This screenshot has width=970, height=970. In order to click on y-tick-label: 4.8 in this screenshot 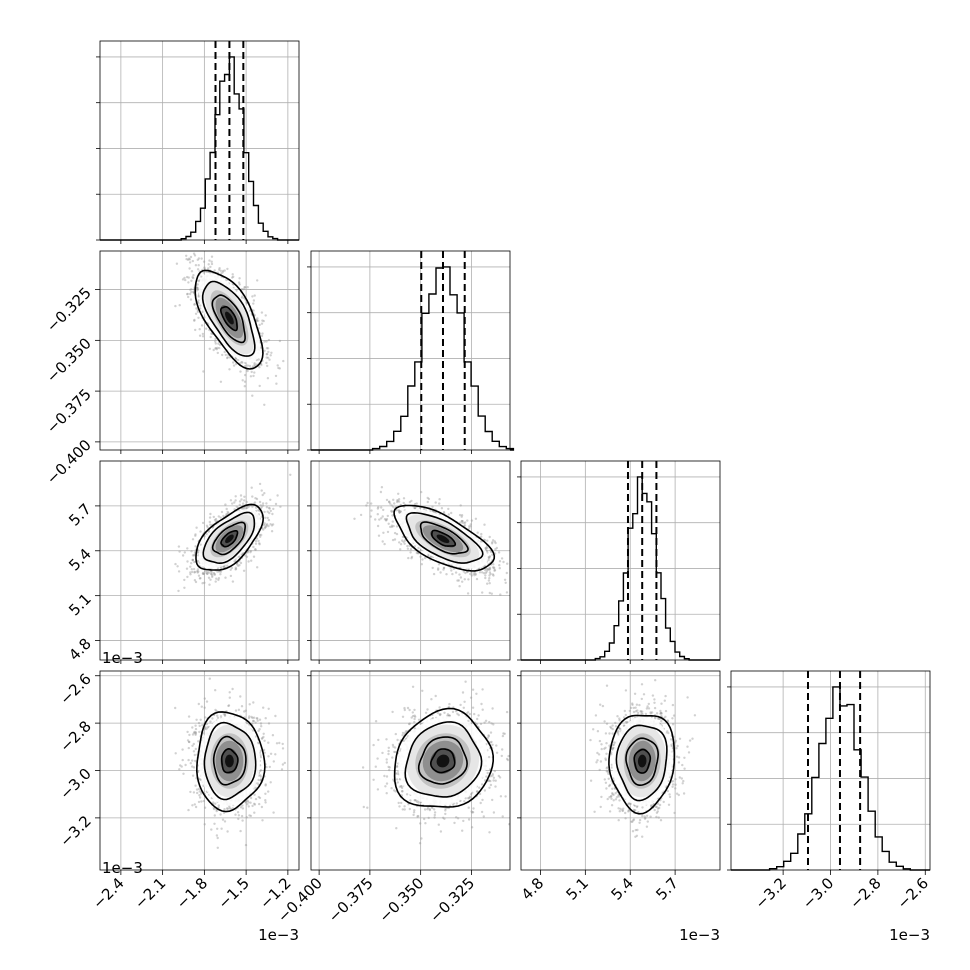, I will do `click(80, 650)`.